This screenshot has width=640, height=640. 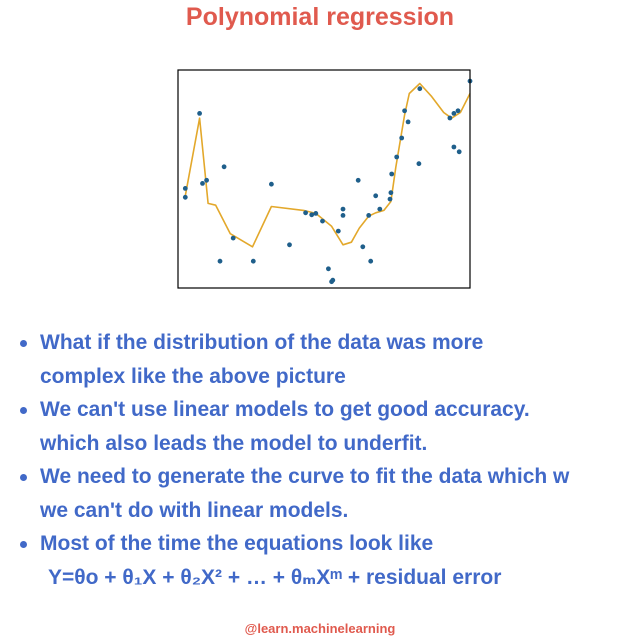 What do you see at coordinates (327, 181) in the screenshot?
I see `data-points-layer` at bounding box center [327, 181].